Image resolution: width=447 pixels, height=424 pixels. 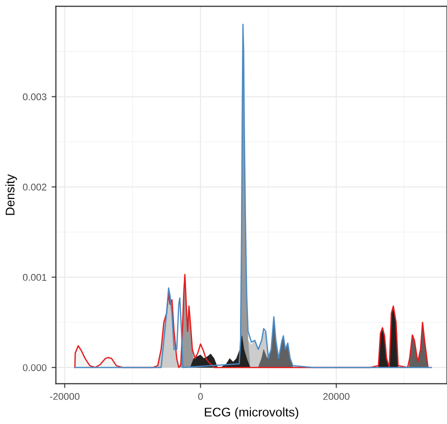 What do you see at coordinates (200, 396) in the screenshot?
I see `x-tick-label: 0` at bounding box center [200, 396].